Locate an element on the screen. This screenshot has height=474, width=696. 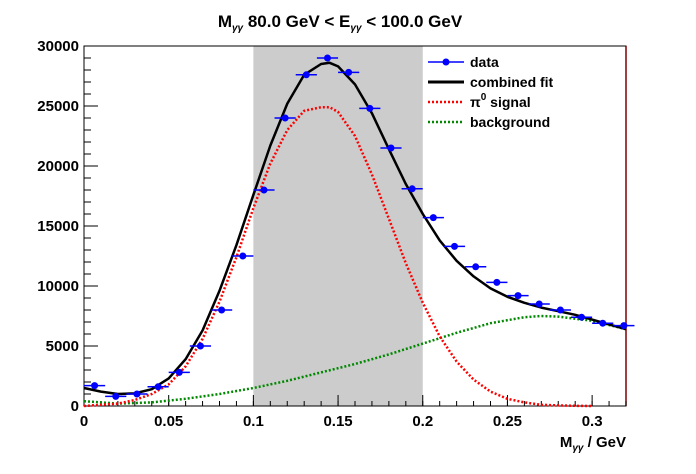
y-tick-label: 5000 is located at coordinates (62, 346).